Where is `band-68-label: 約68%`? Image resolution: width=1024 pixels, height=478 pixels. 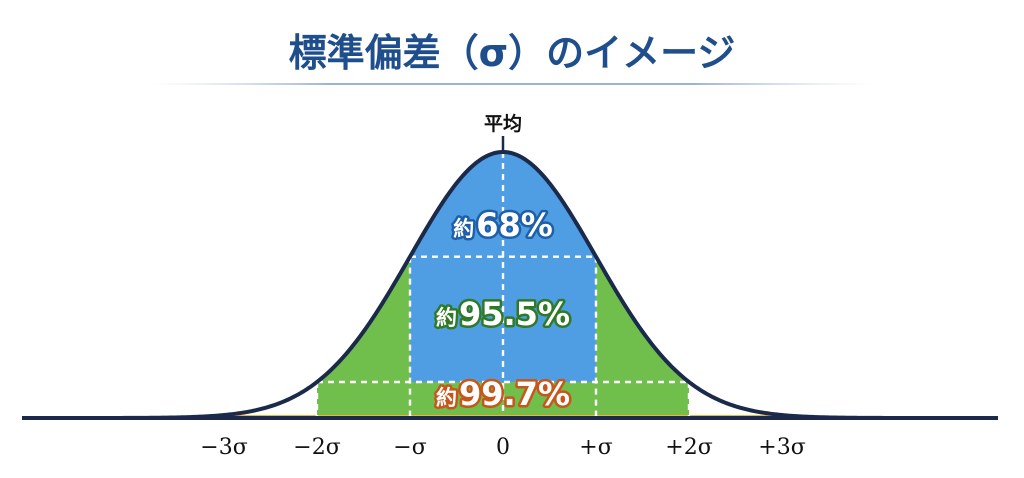
band-68-label: 約68% is located at coordinates (503, 225).